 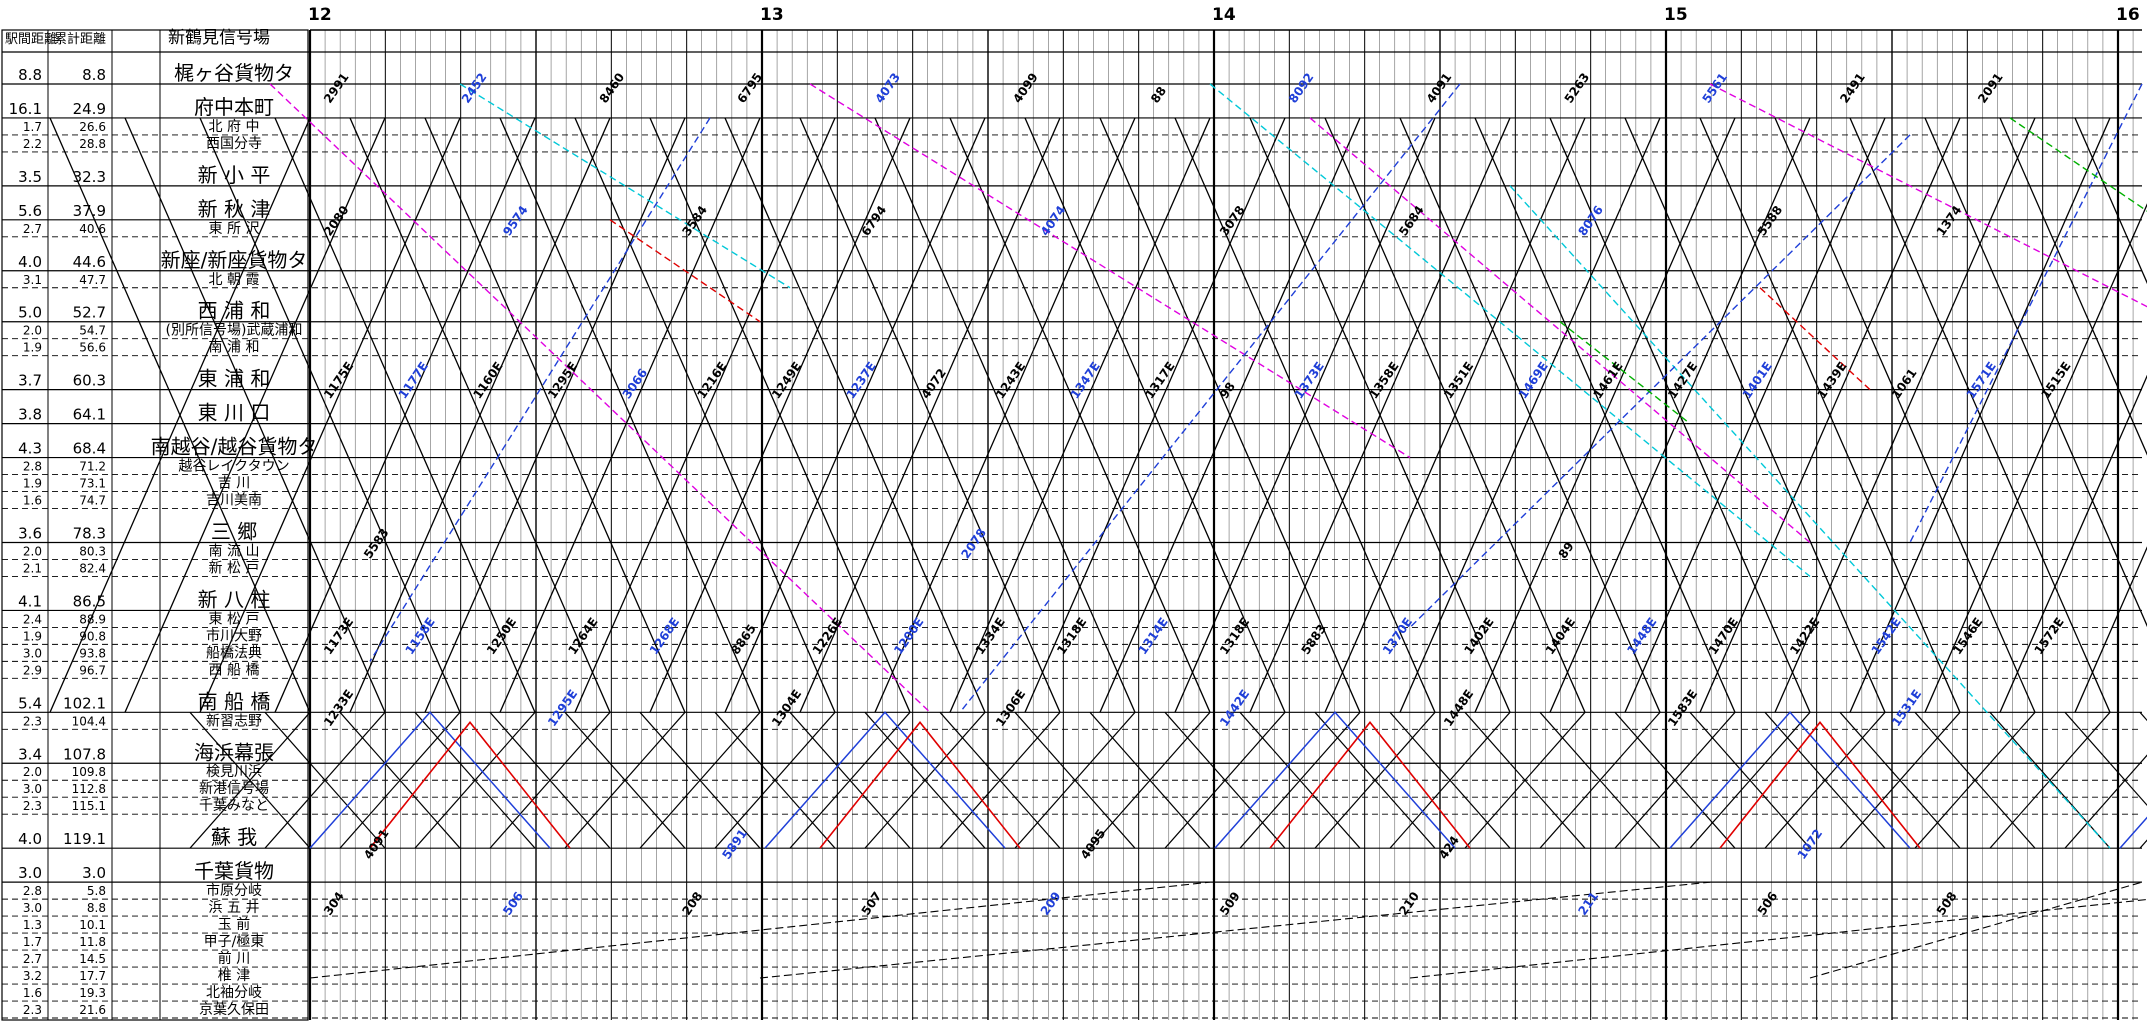 What do you see at coordinates (1810, 844) in the screenshot?
I see `train-number-label: 1072` at bounding box center [1810, 844].